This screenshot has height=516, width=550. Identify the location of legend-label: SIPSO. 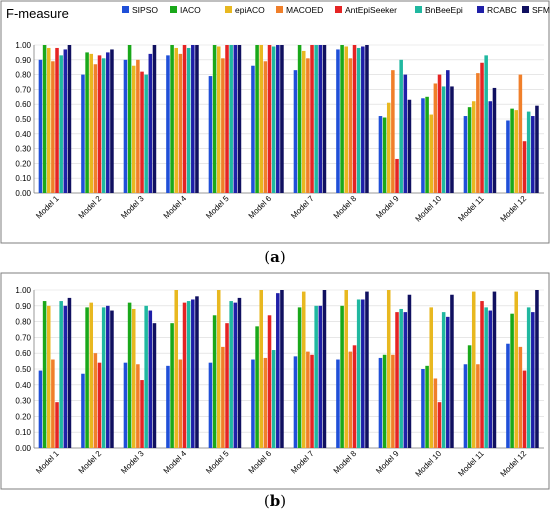
(145, 10).